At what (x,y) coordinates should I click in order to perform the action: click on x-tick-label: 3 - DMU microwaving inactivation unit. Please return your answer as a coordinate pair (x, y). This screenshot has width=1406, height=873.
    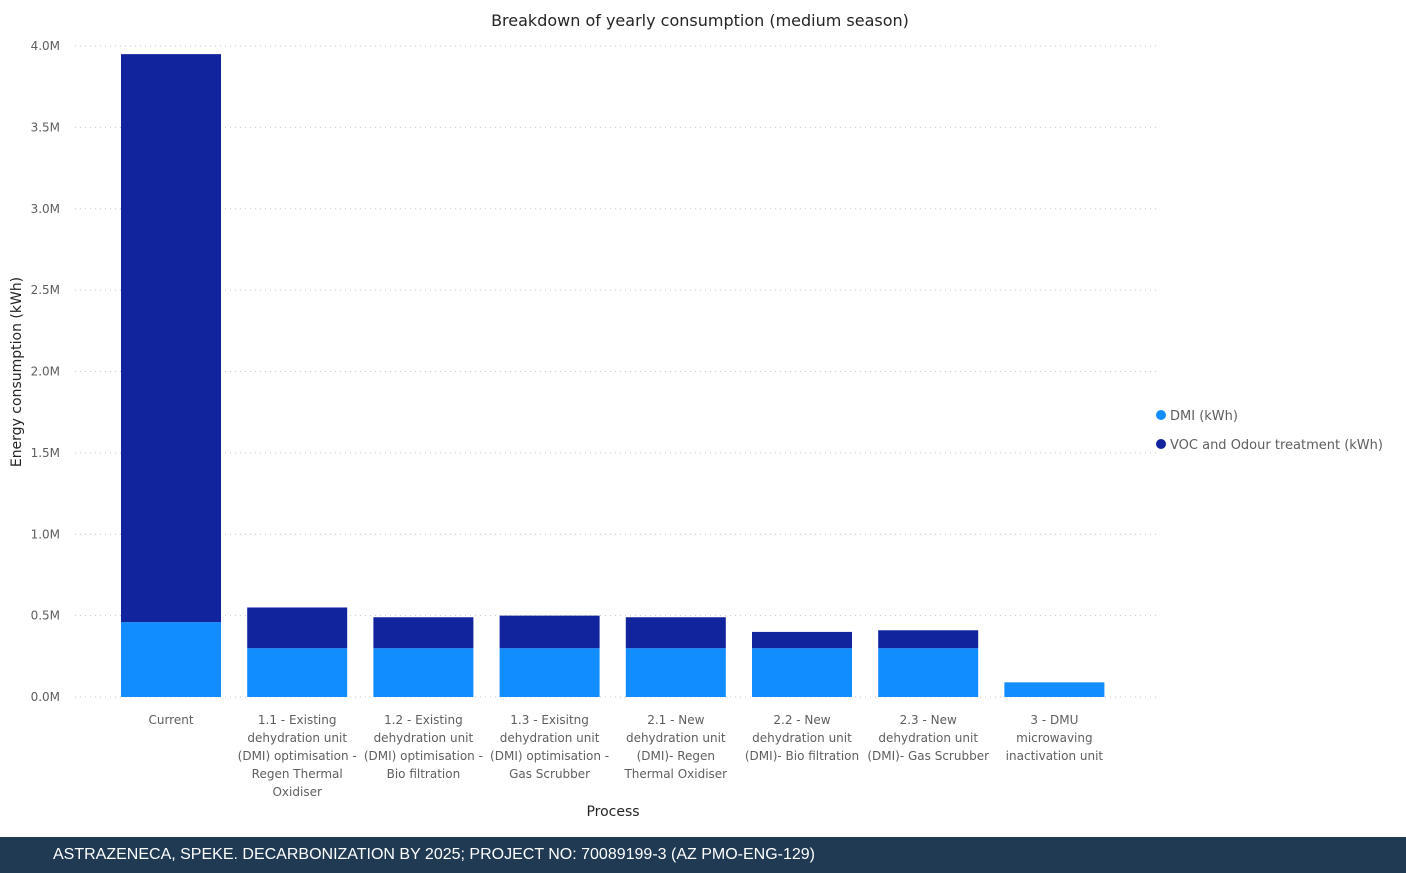
    Looking at the image, I should click on (1055, 738).